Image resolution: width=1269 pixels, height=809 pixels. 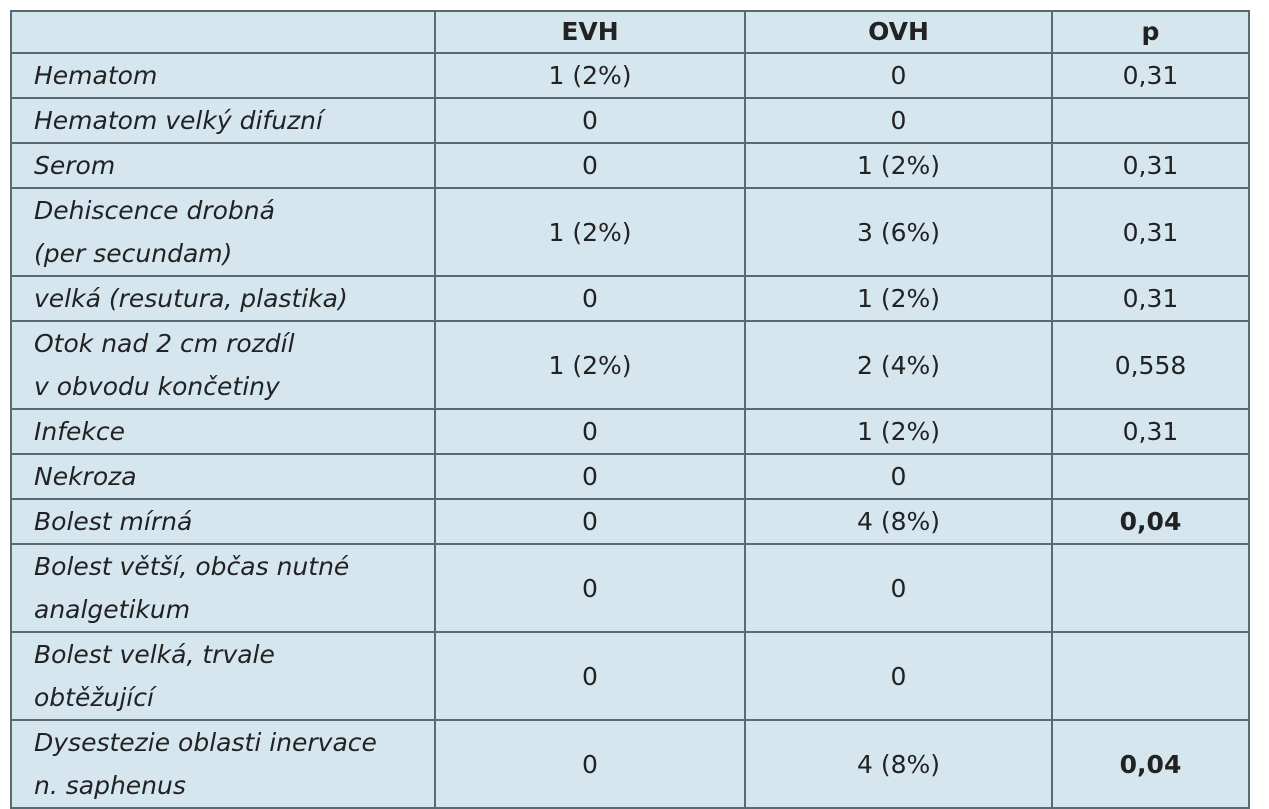 What do you see at coordinates (590, 32) in the screenshot?
I see `header-cell: EVH` at bounding box center [590, 32].